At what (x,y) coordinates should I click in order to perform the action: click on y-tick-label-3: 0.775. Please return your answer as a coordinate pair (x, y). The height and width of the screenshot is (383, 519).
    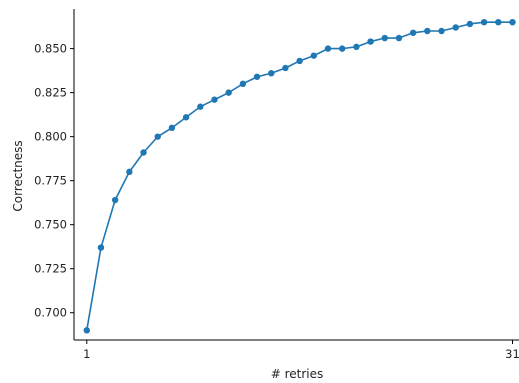
    Looking at the image, I should click on (50, 181).